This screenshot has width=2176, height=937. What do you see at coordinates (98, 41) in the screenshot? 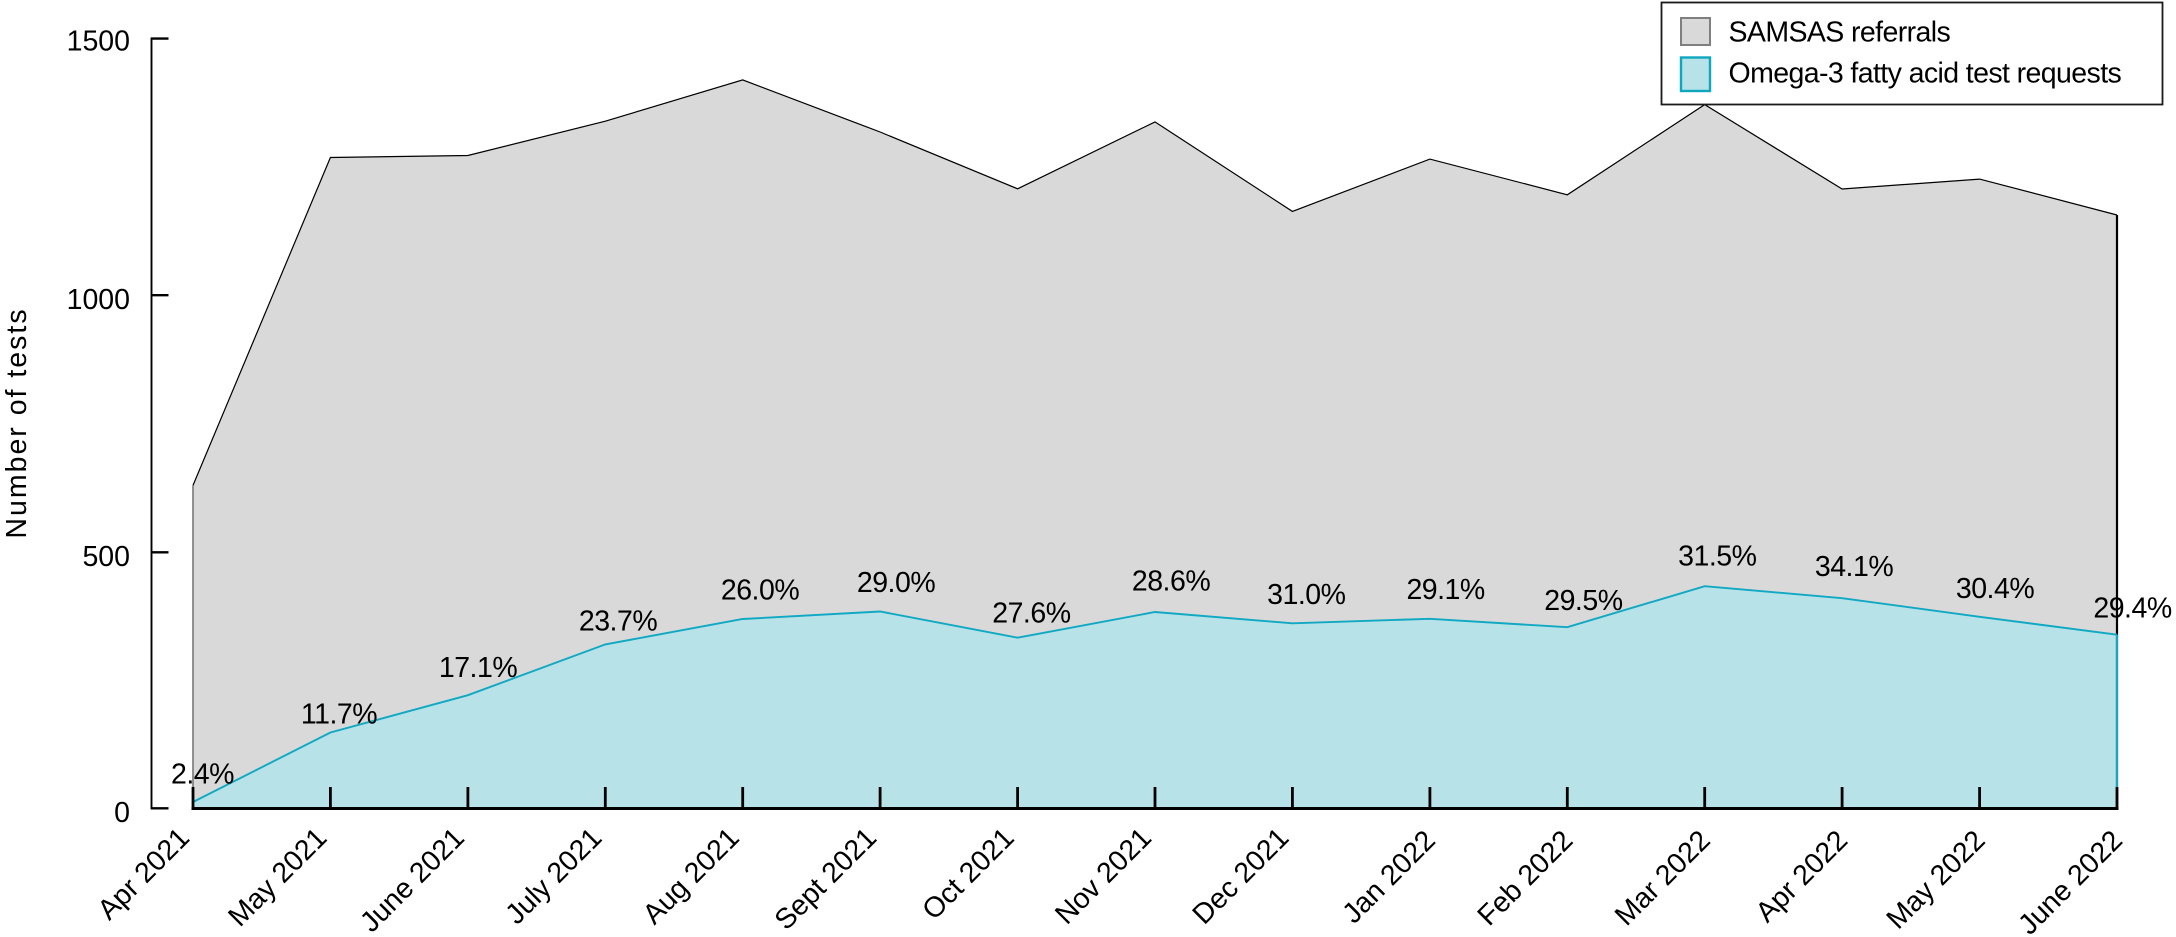
I see `svg-text: 1500` at bounding box center [98, 41].